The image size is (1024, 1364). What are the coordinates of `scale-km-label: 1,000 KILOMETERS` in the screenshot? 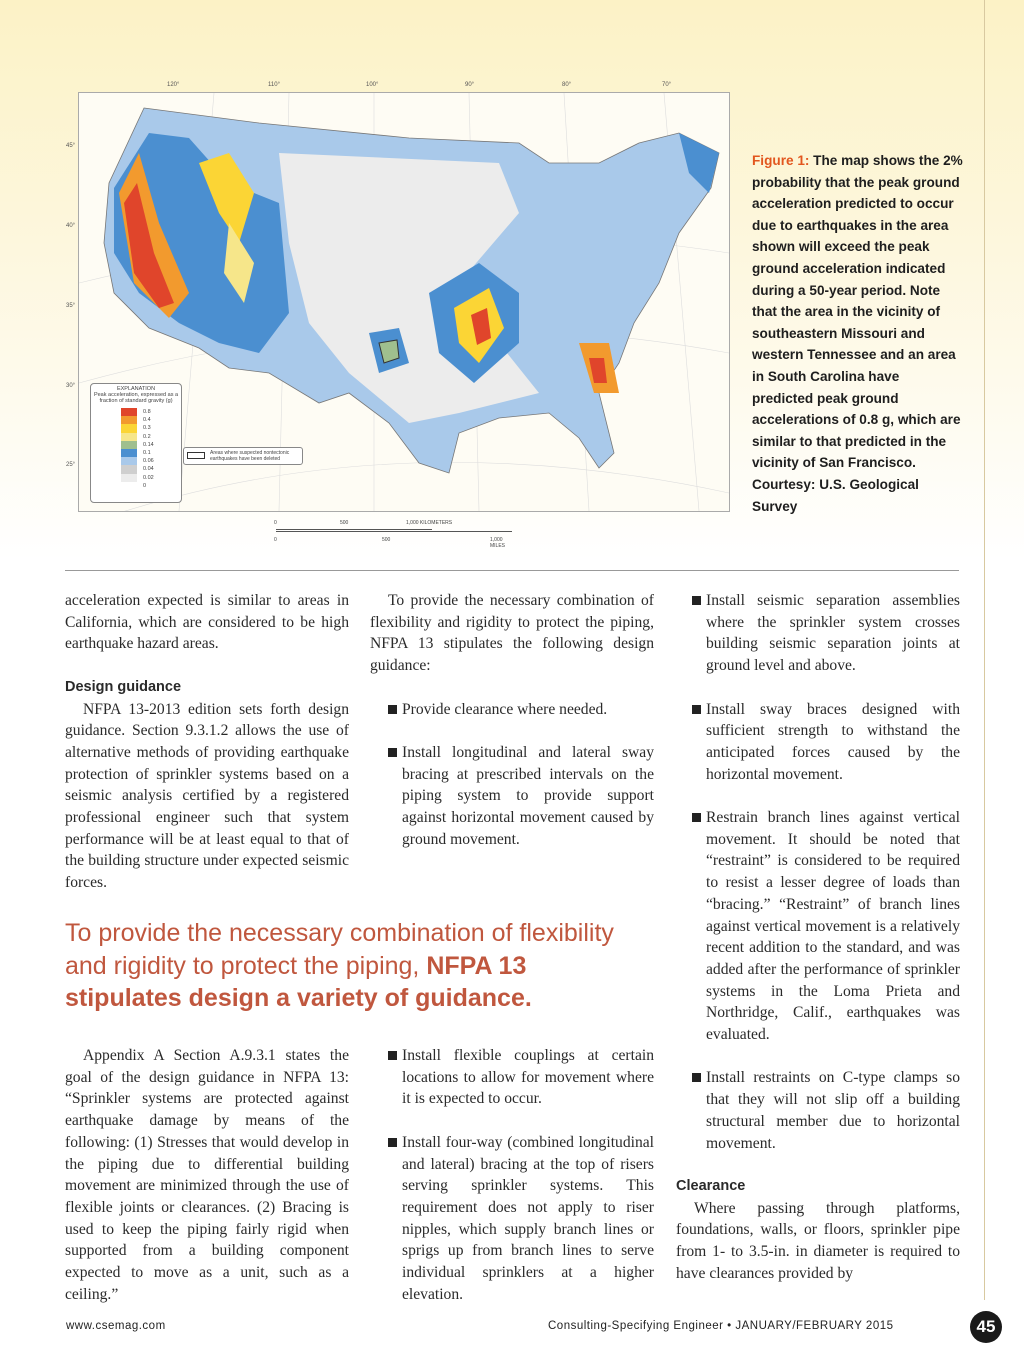 It's located at (429, 523).